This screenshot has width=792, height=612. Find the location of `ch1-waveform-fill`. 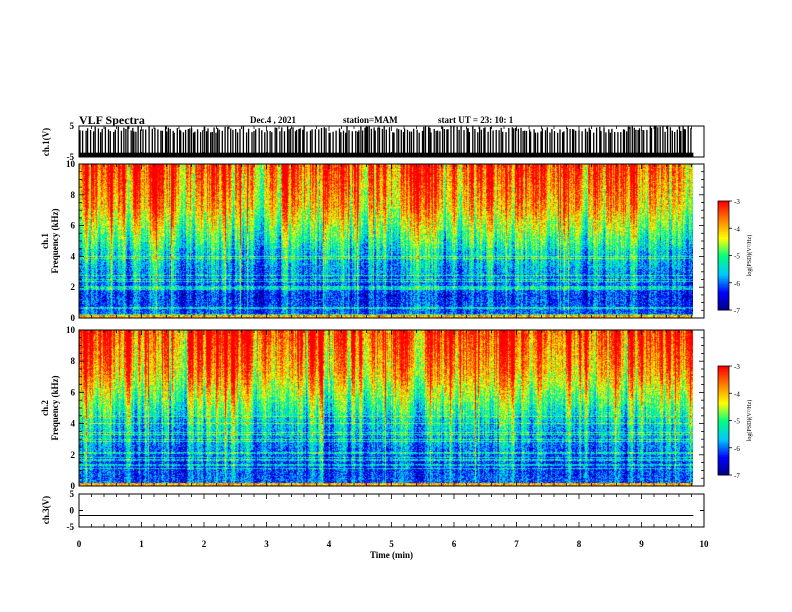

ch1-waveform-fill is located at coordinates (386, 154).